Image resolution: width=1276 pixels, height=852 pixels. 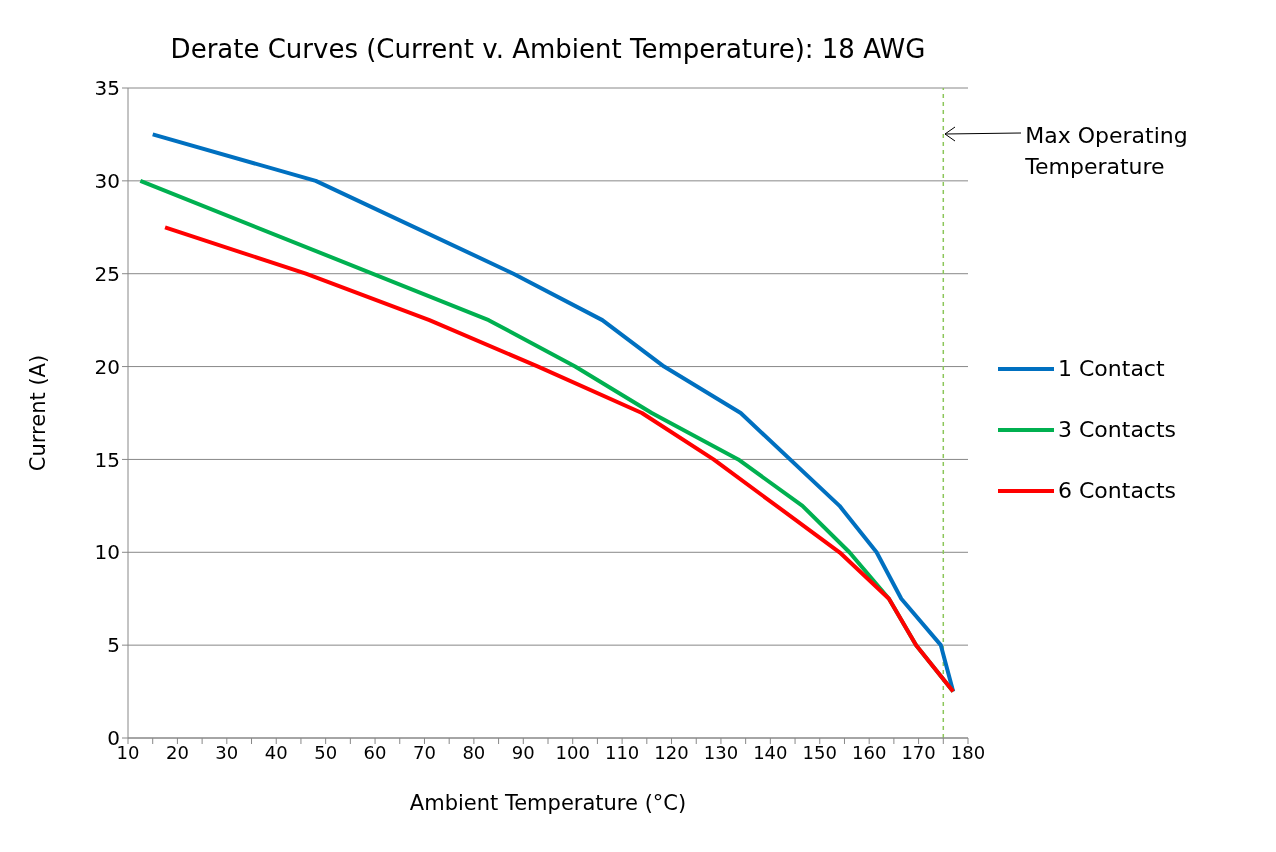 I want to click on y-tick-label: 10, so click(x=107, y=552).